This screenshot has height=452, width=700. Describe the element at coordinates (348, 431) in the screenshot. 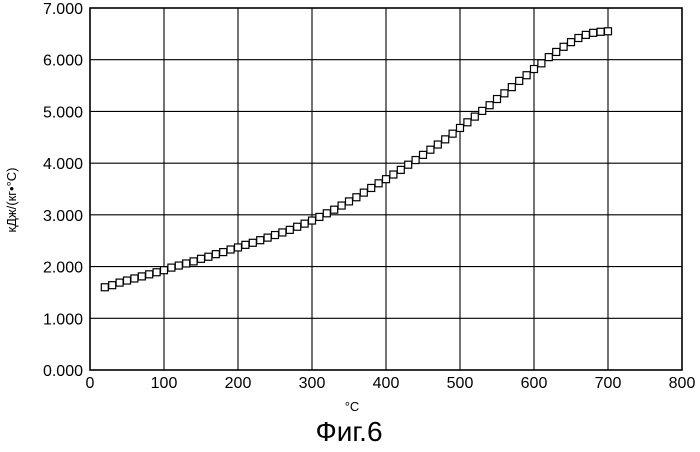

I see `figure-caption: Фиг.6` at that location.